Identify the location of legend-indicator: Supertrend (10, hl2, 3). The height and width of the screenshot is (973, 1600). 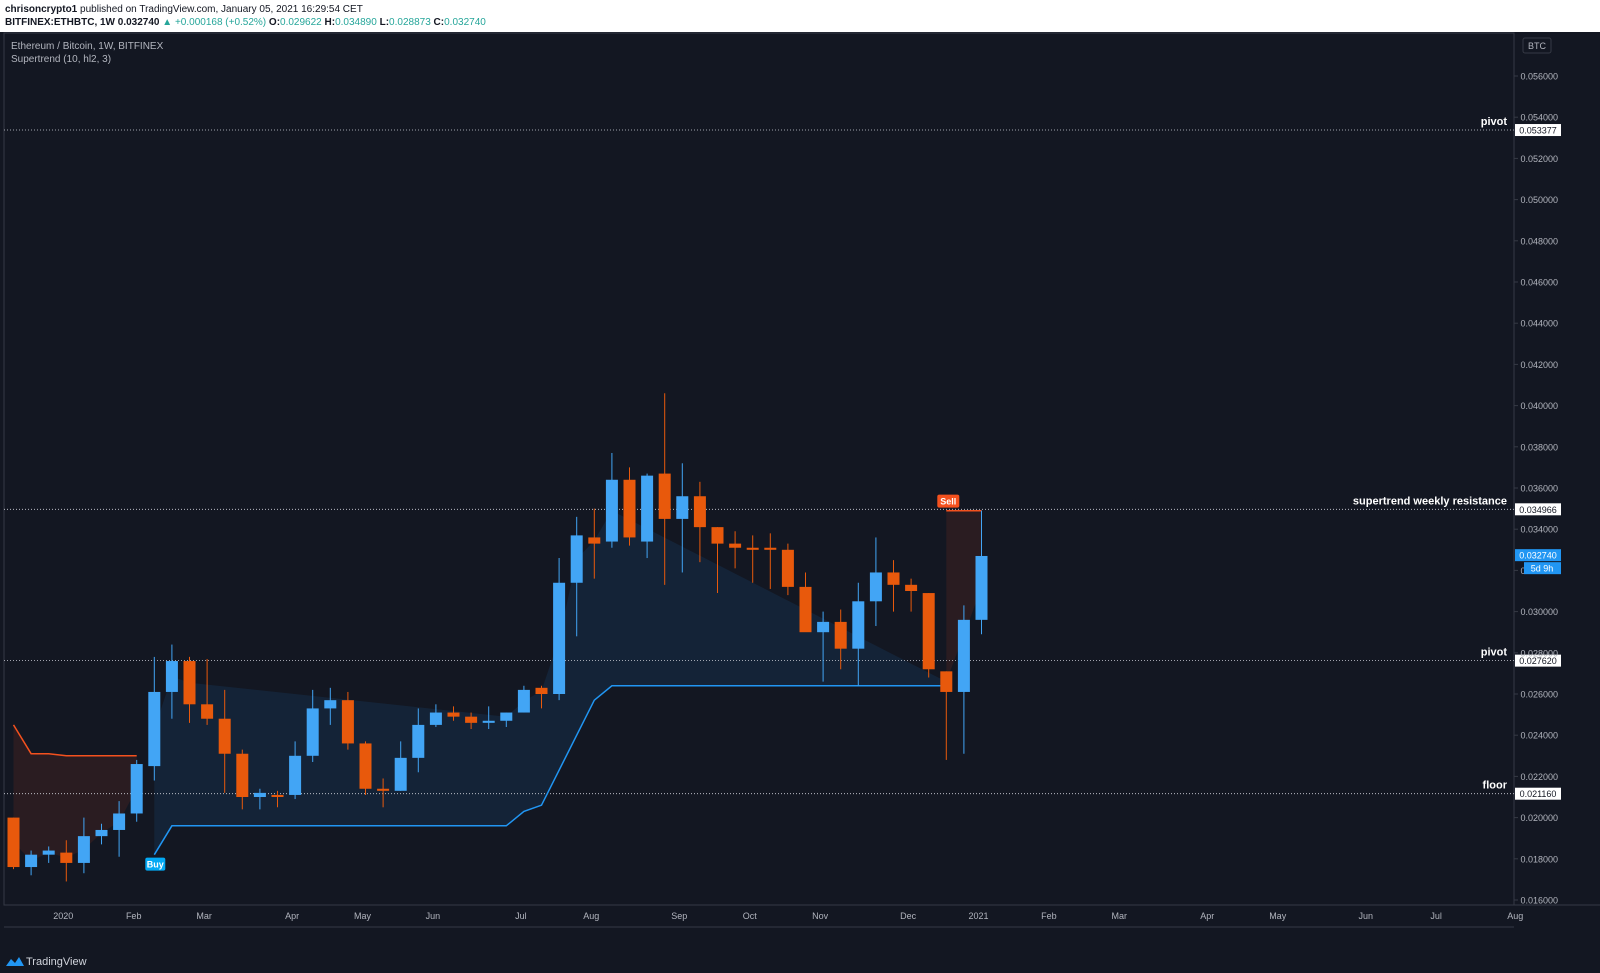
(61, 59).